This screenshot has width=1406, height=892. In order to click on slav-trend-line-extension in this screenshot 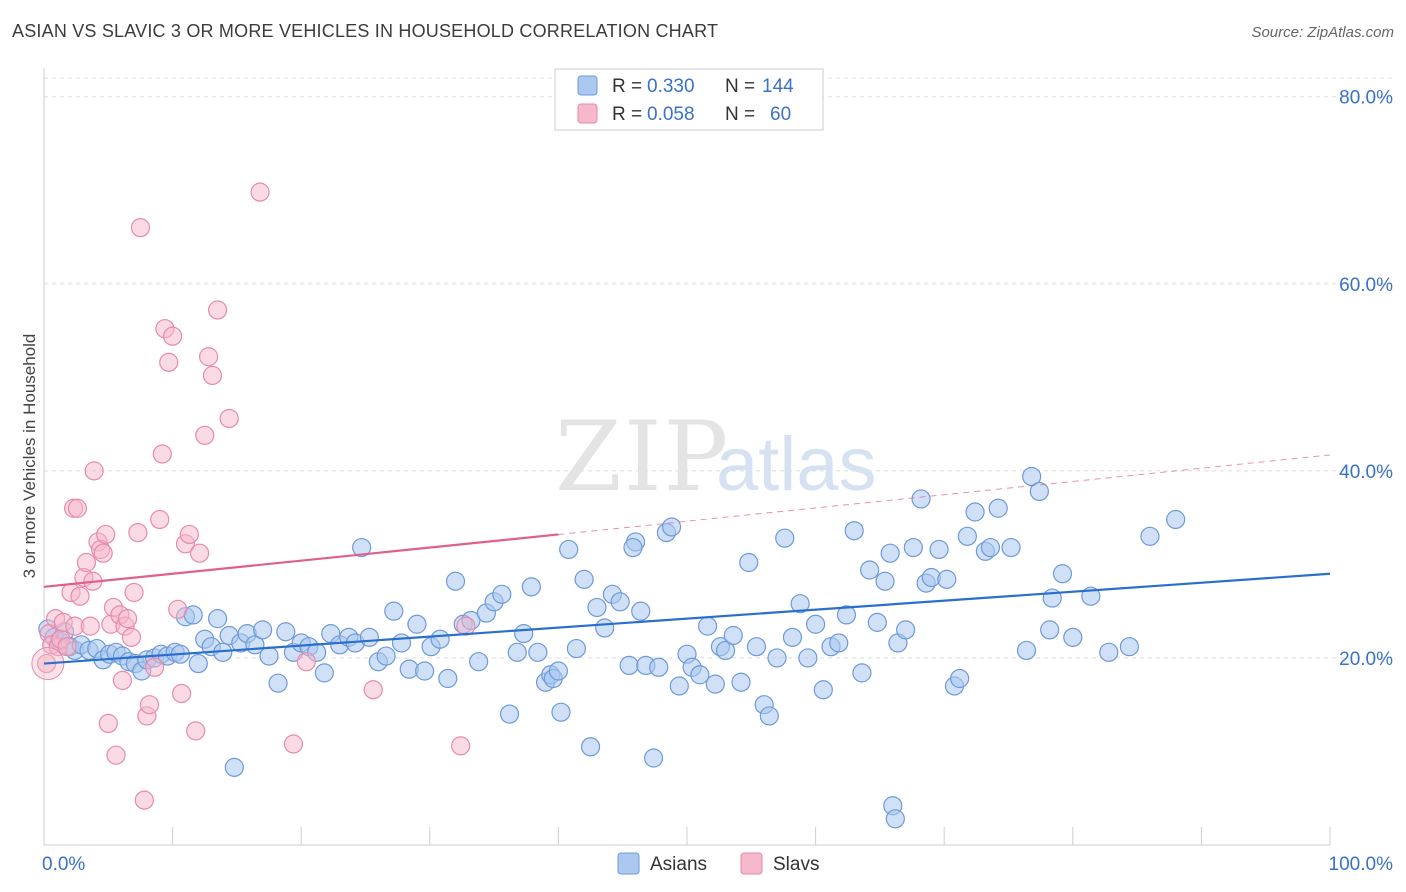, I will do `click(944, 494)`.